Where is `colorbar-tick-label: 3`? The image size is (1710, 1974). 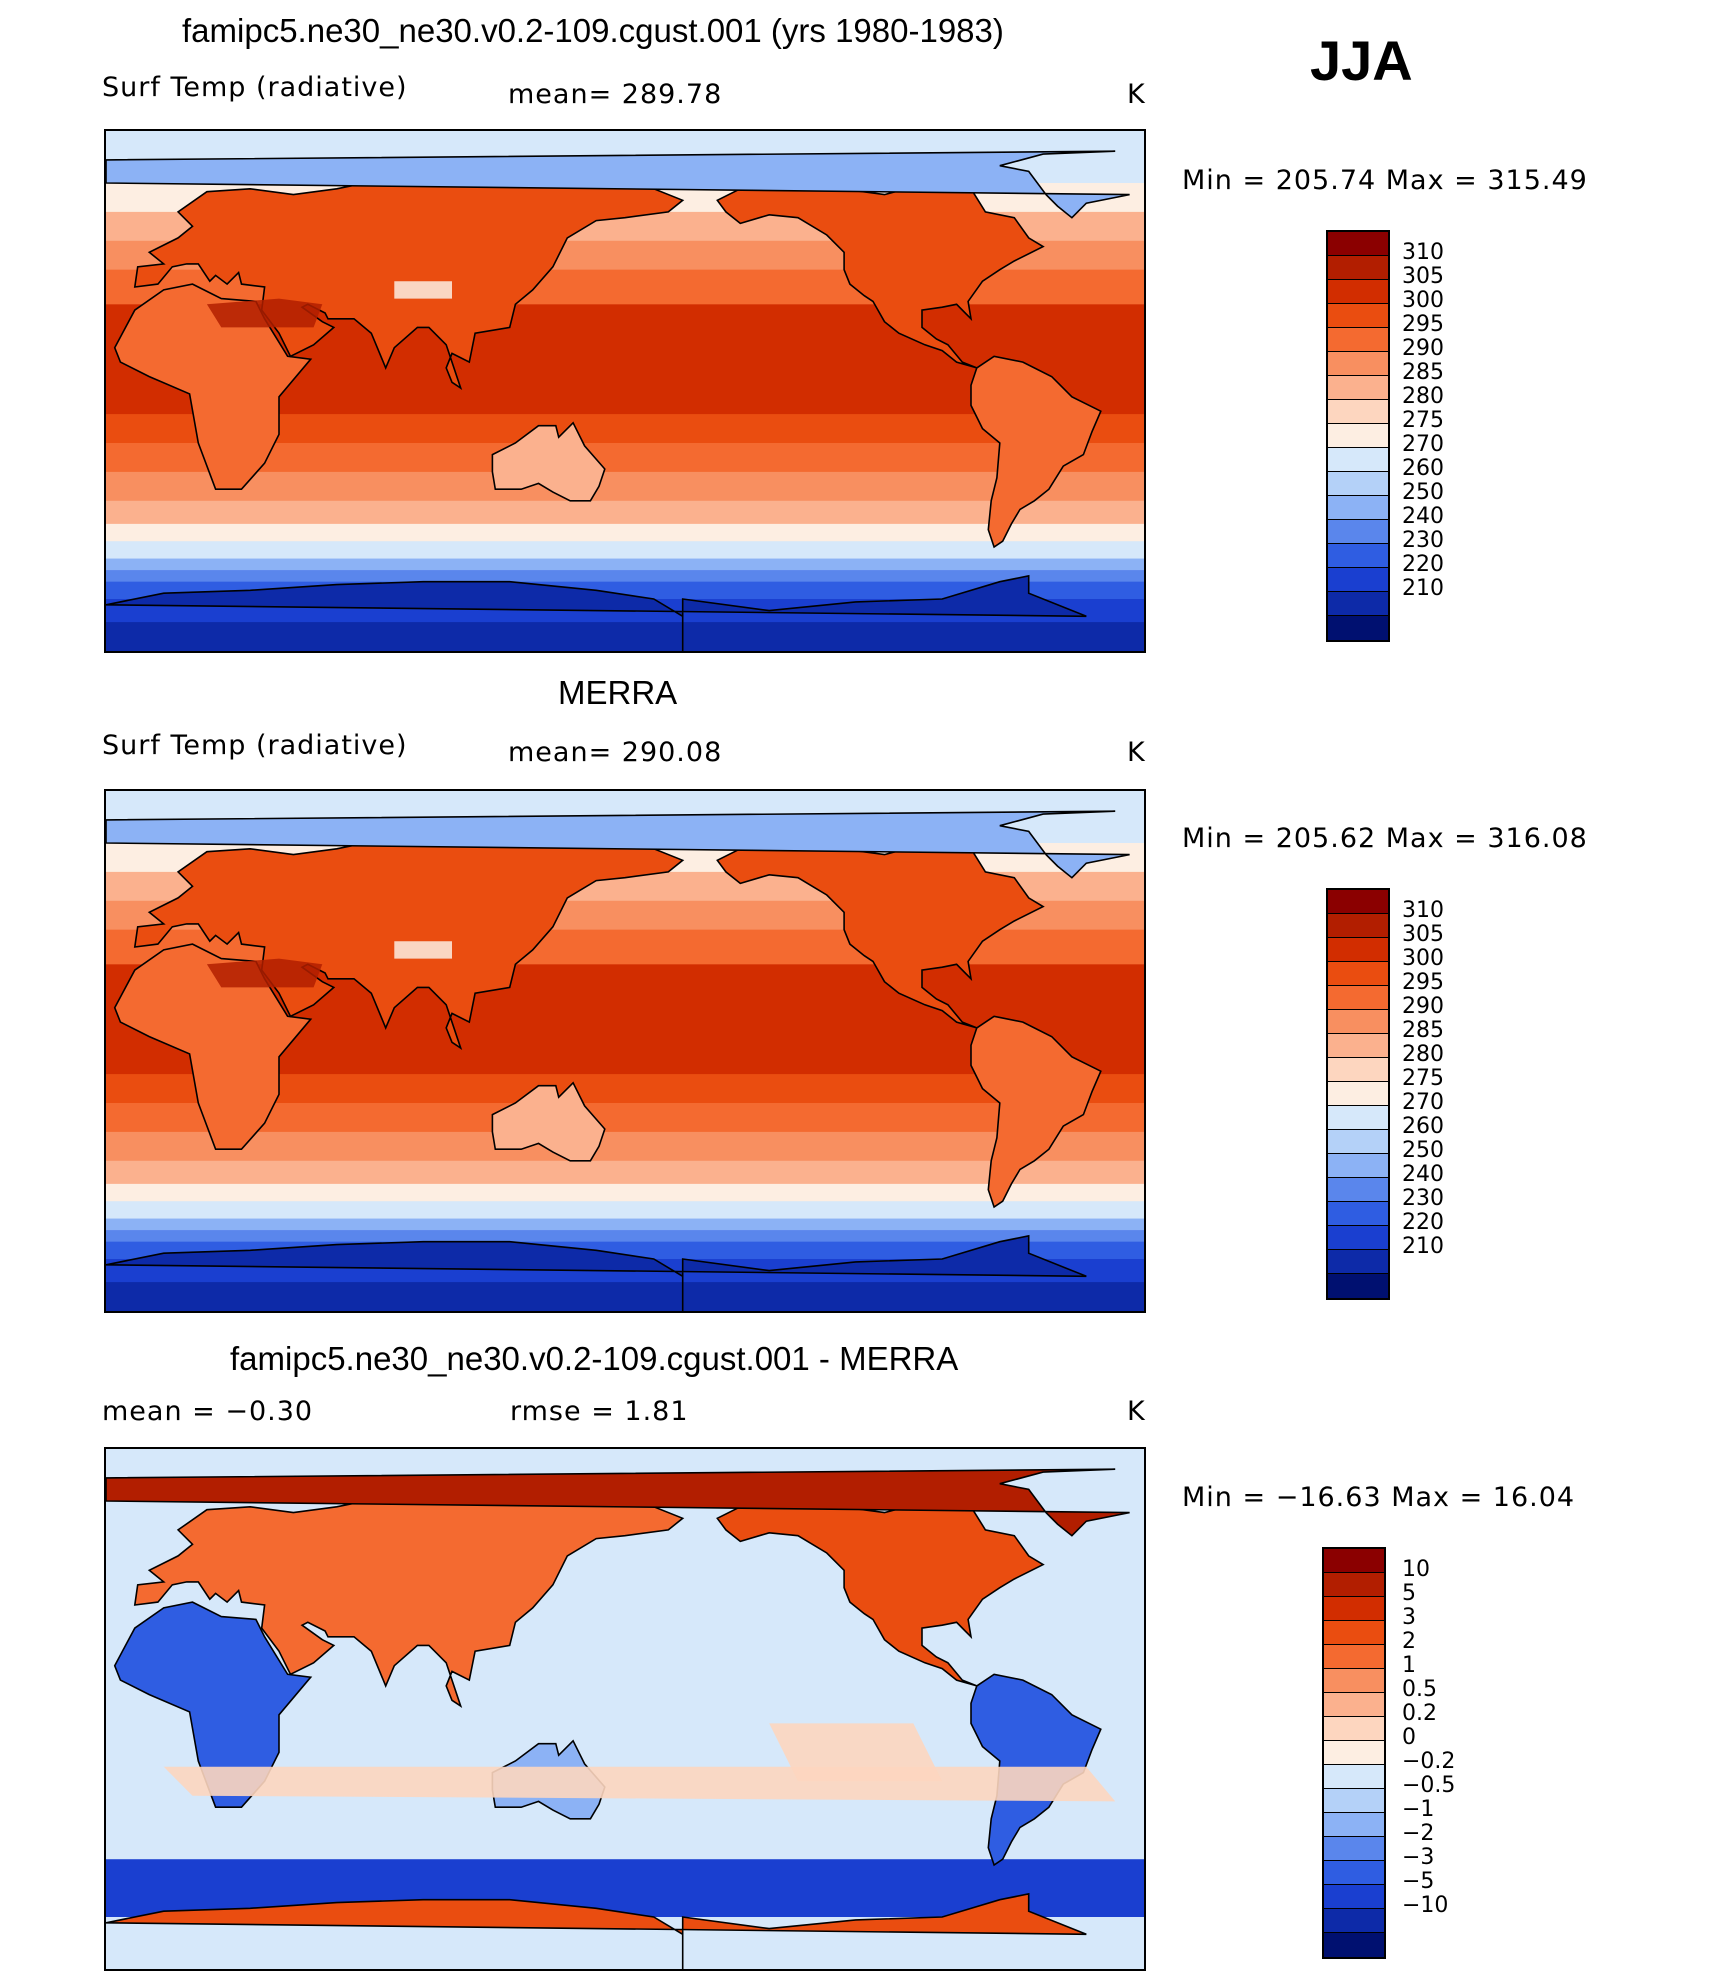 colorbar-tick-label: 3 is located at coordinates (1409, 1617).